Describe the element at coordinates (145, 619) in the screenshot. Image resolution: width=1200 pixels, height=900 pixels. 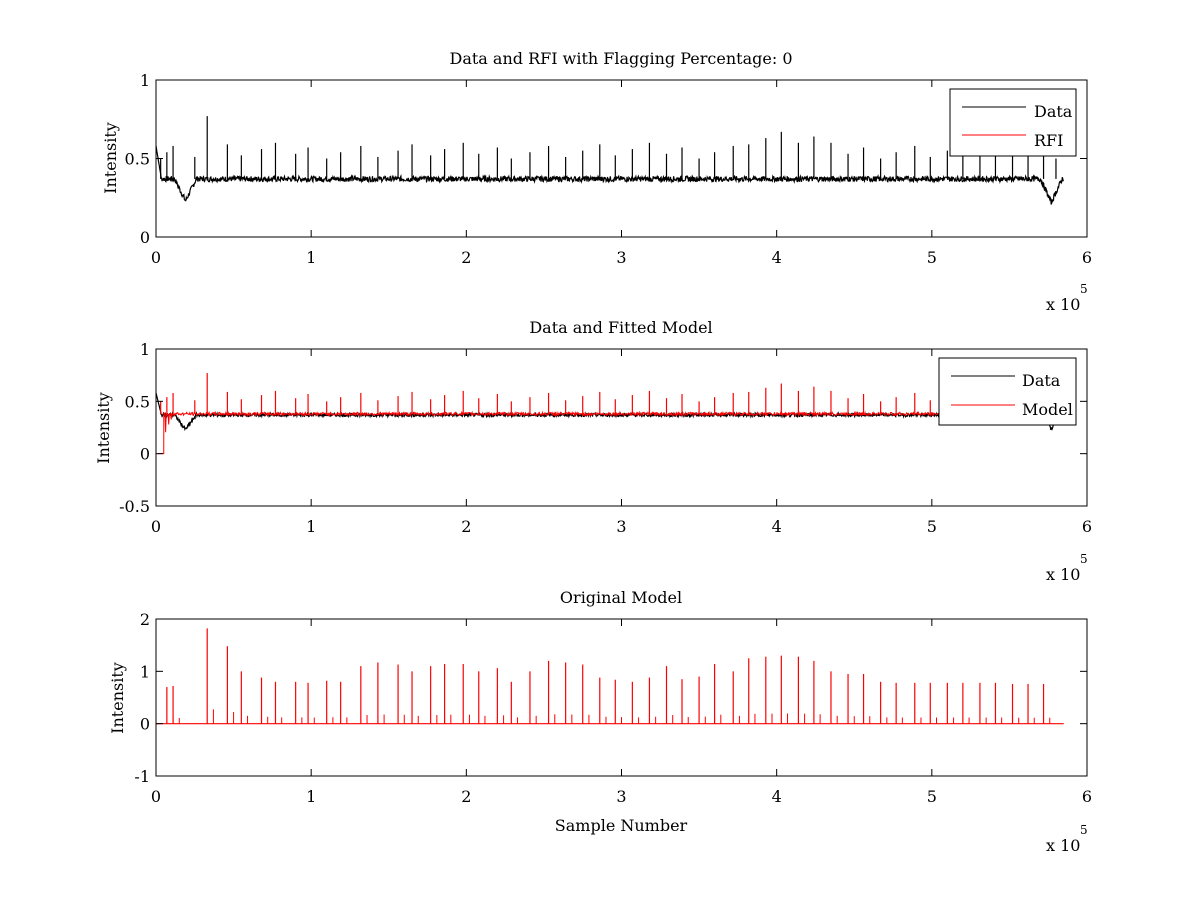
I see `y-tick-label: 2` at that location.